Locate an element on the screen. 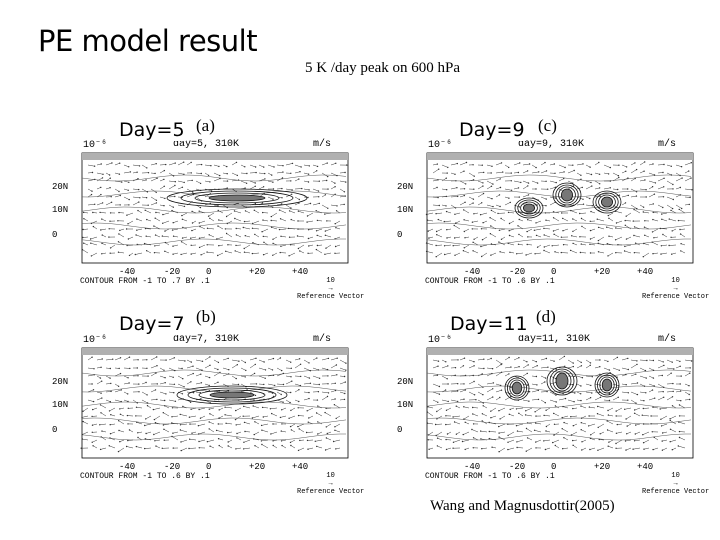 Image resolution: width=720 pixels, height=540 pixels. panel-scale-label: 10⁻⁶ is located at coordinates (440, 145).